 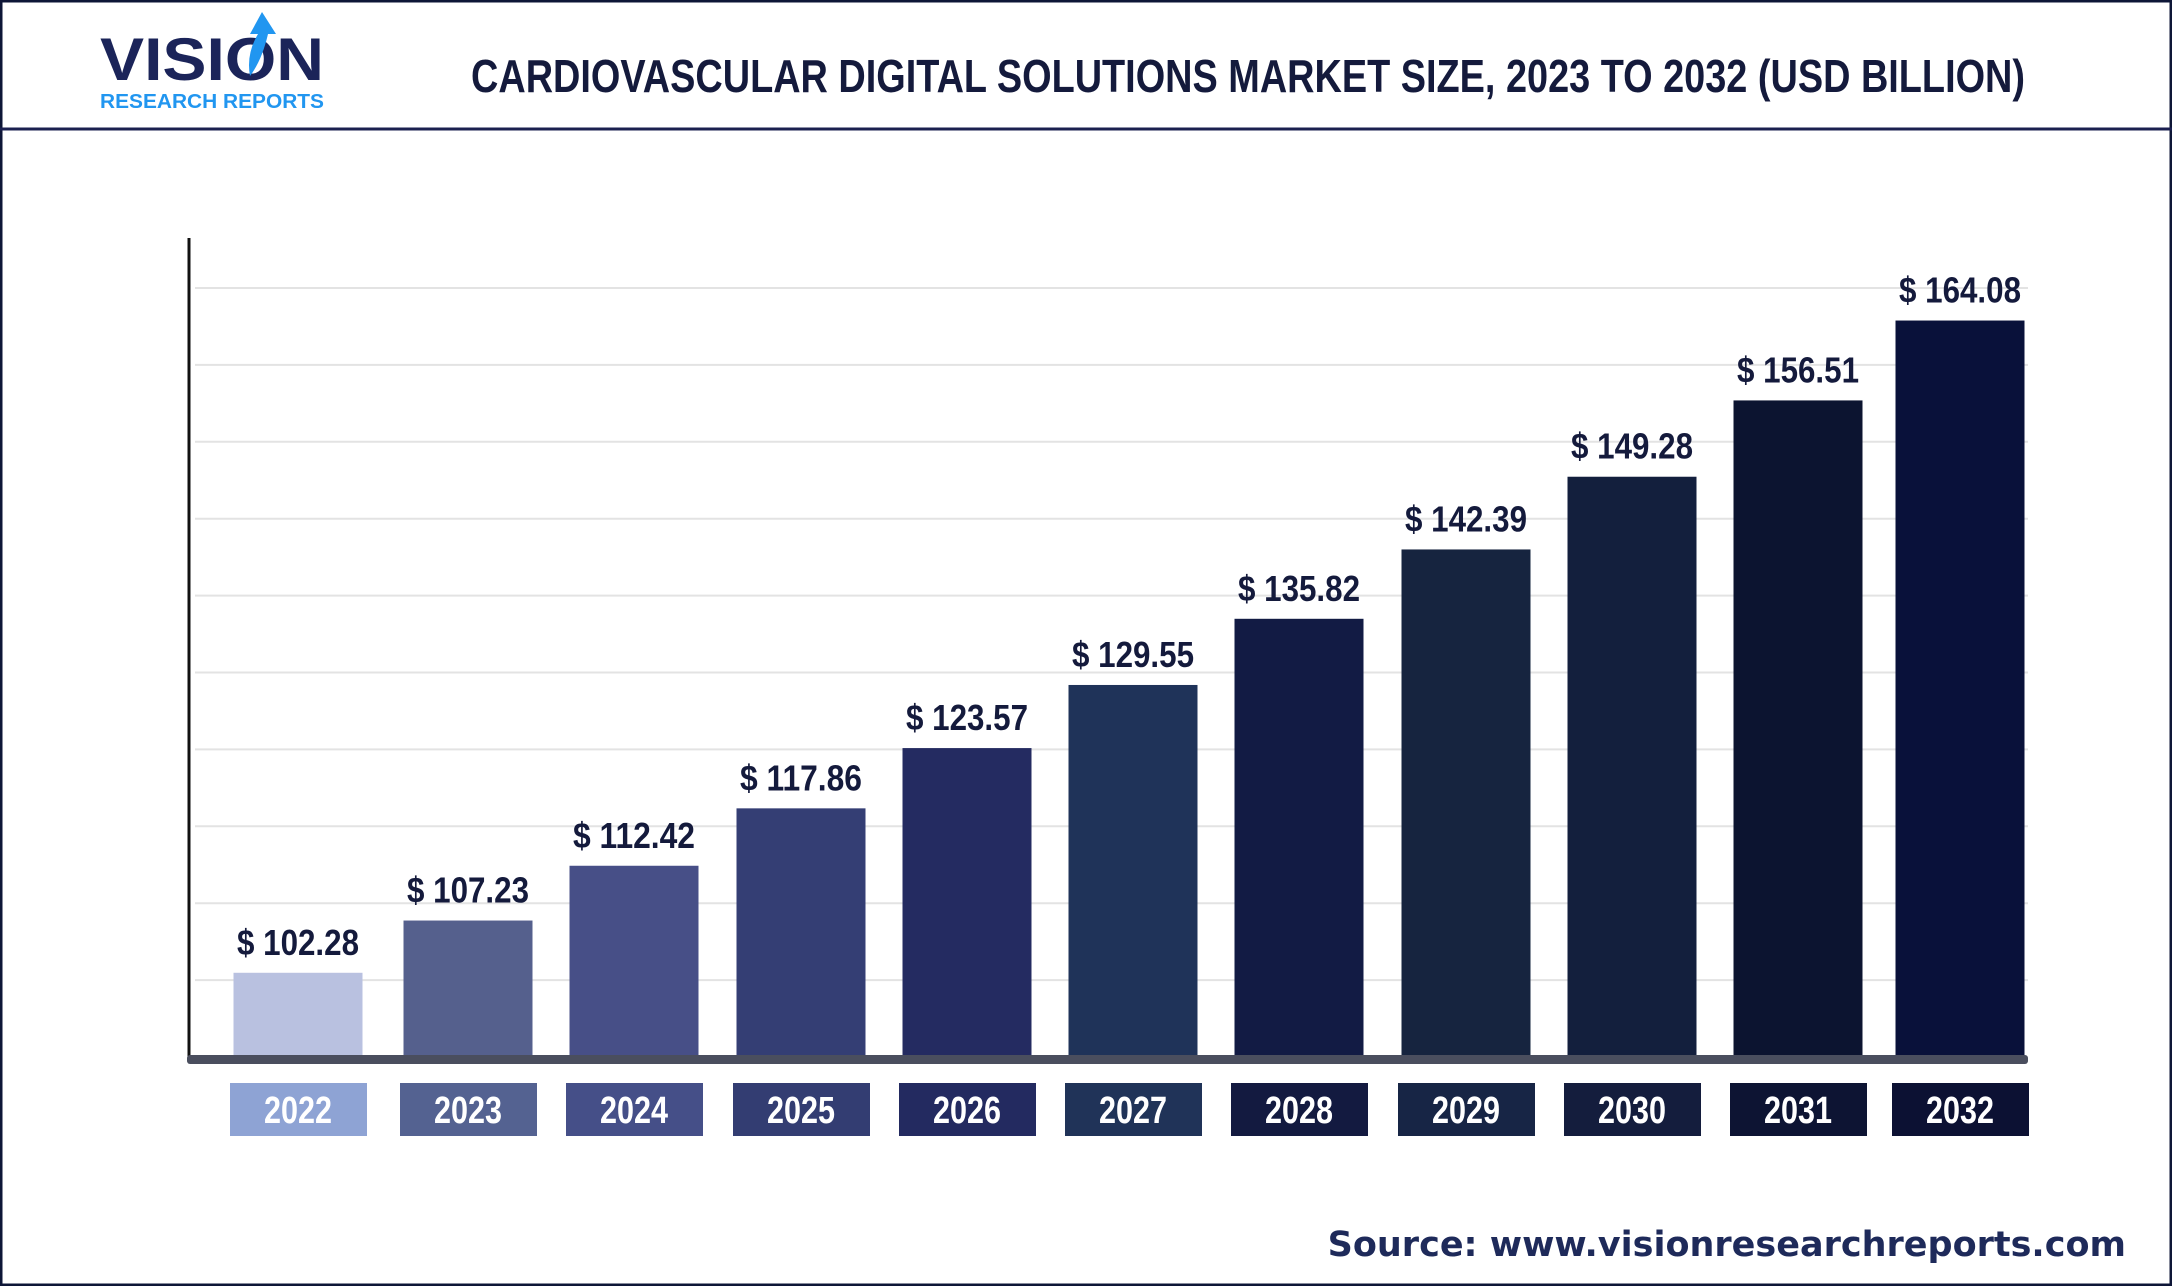 I want to click on year-label: 2023, so click(x=468, y=1111).